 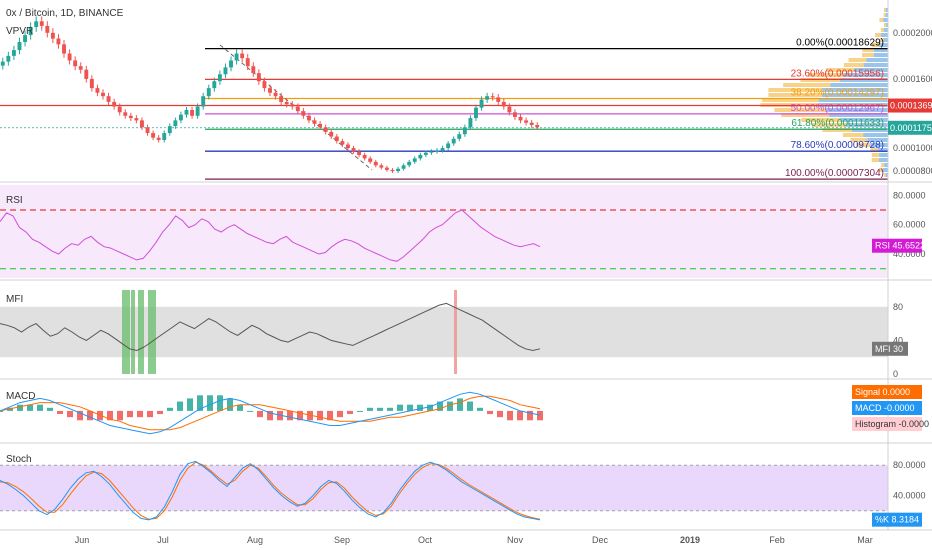 What do you see at coordinates (141, 332) in the screenshot?
I see `mfi-oversold-highlight` at bounding box center [141, 332].